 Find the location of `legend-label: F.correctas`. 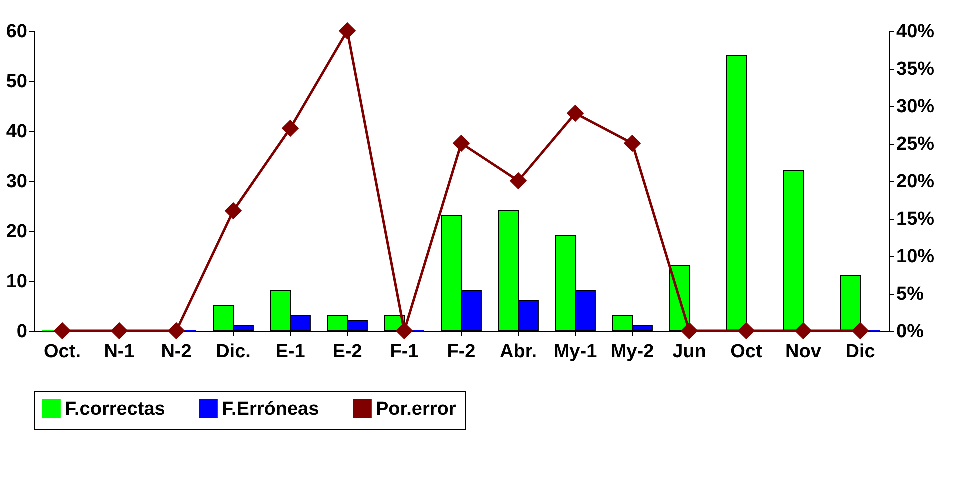

legend-label: F.correctas is located at coordinates (115, 409).